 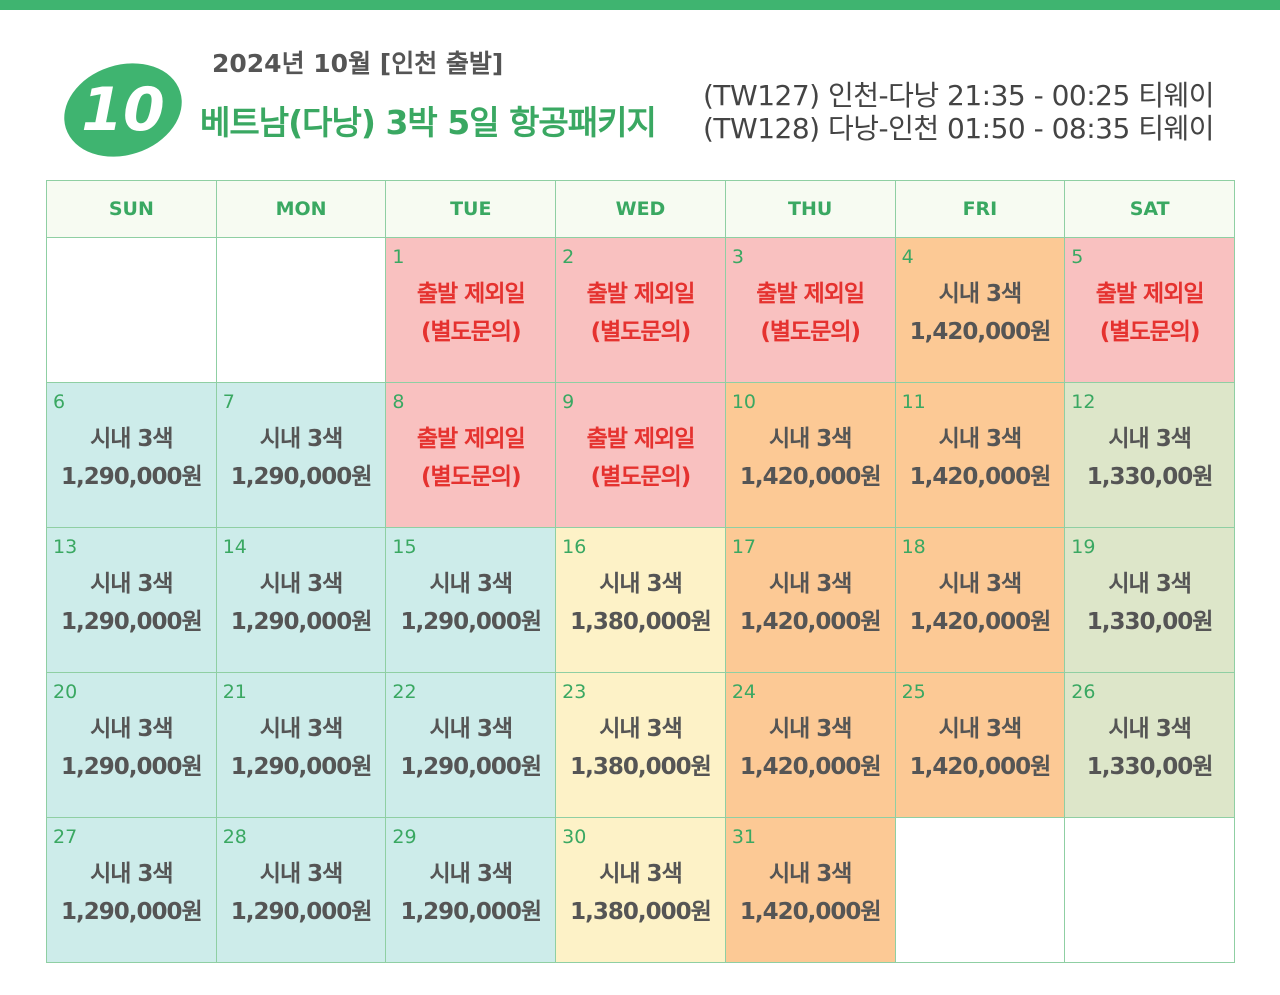 I want to click on day-number: 1, so click(x=398, y=257).